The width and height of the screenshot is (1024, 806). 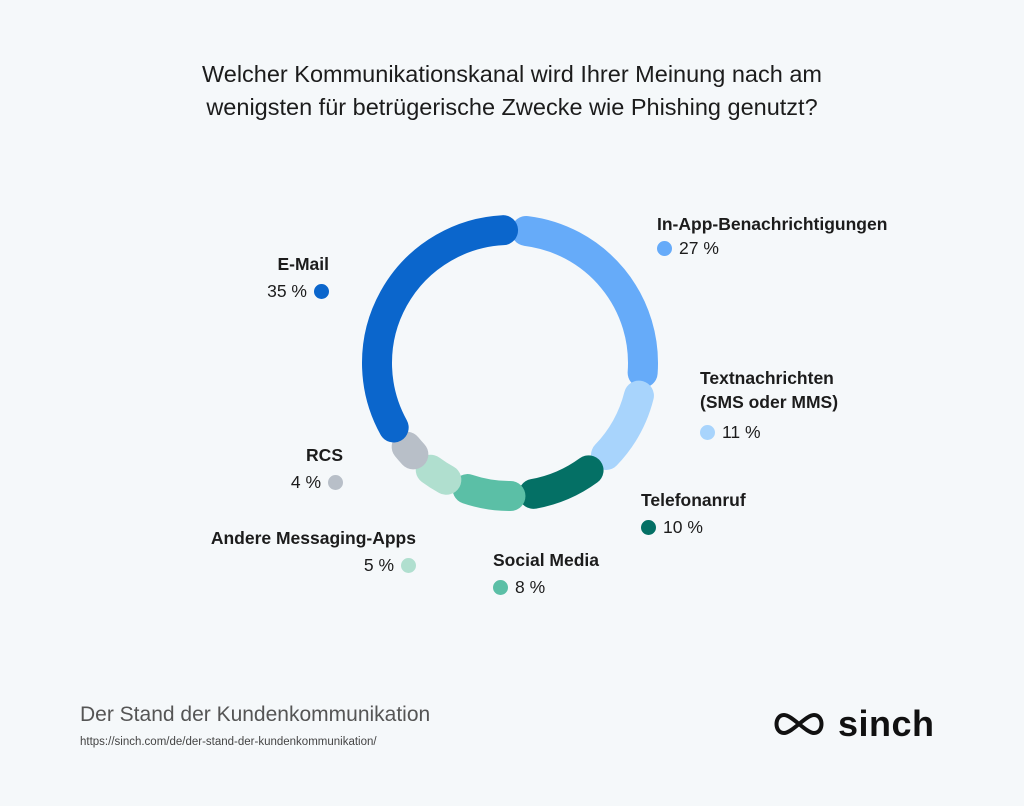 I want to click on label-email: E-Mail 35 %, so click(x=298, y=277).